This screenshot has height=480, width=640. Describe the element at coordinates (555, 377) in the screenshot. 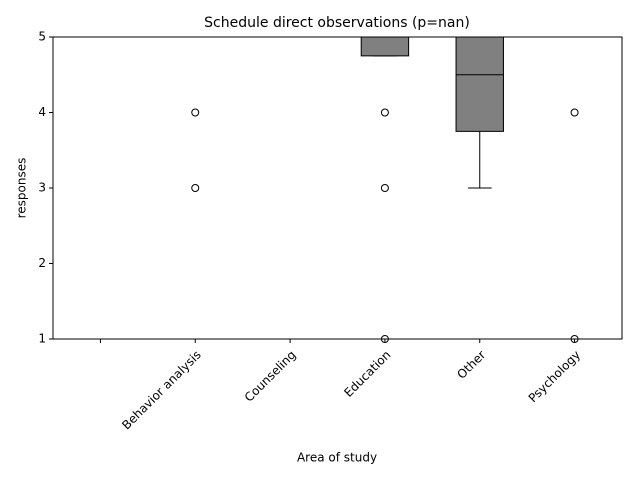

I see `x-tick-label: Psychology` at that location.